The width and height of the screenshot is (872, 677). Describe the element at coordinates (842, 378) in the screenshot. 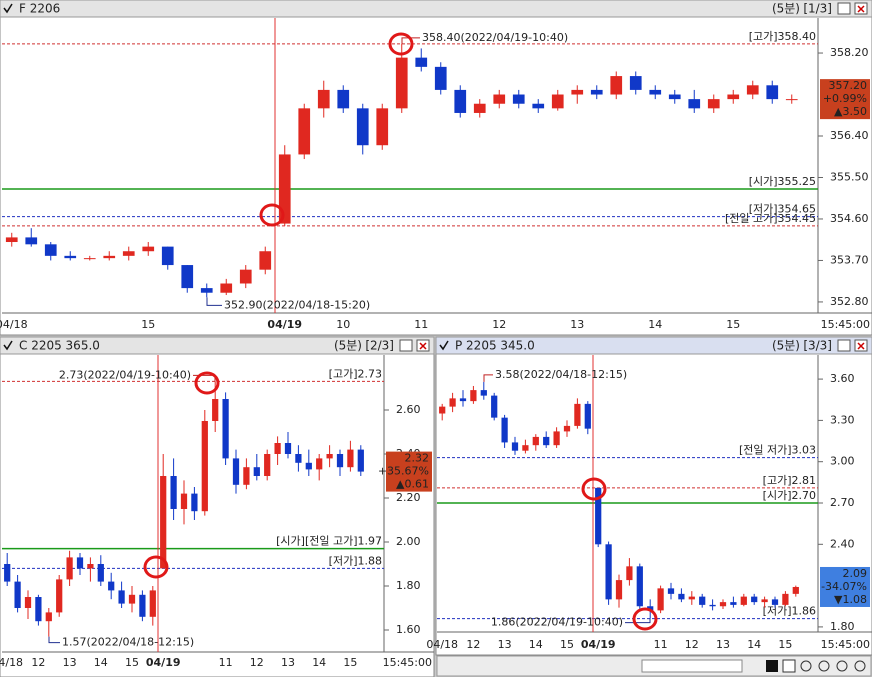

I see `y-tick-label: 3.60` at that location.